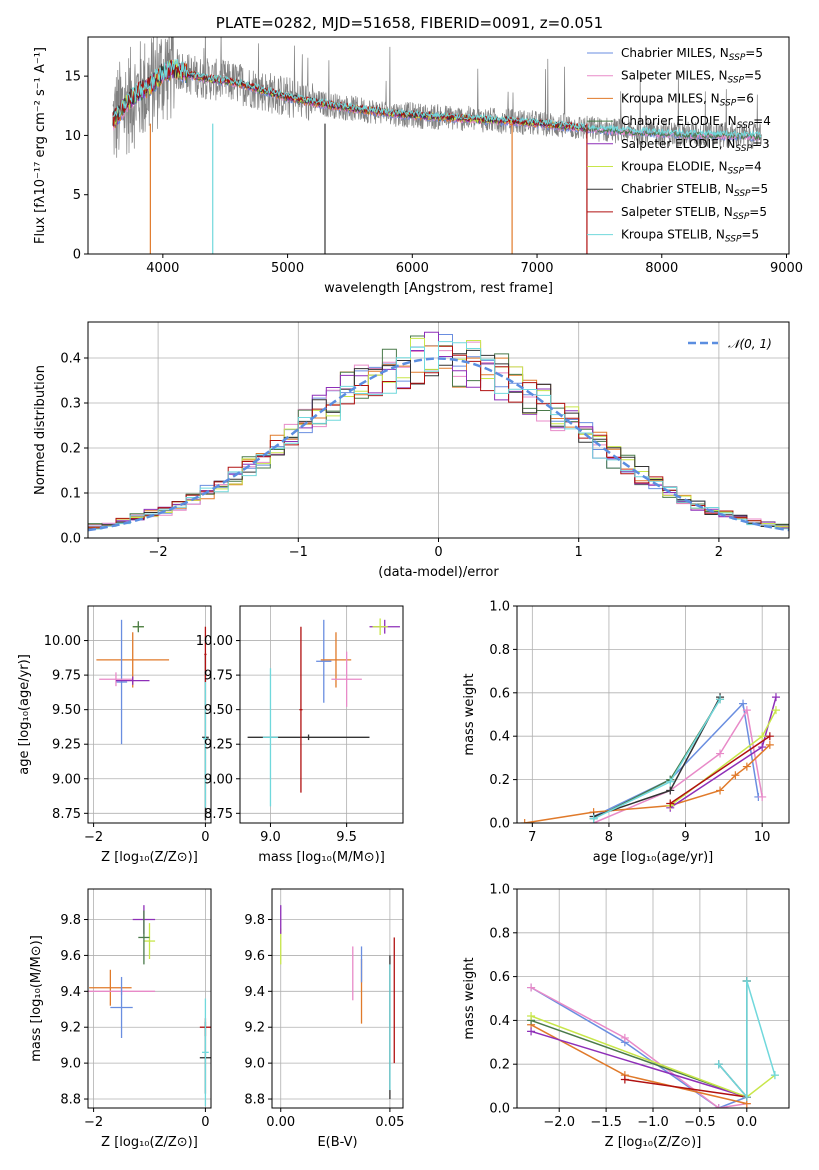 Image resolution: width=819 pixels, height=1170 pixels. Describe the element at coordinates (674, 167) in the screenshot. I see `legend-text: Kroupa ELODIE, N` at that location.